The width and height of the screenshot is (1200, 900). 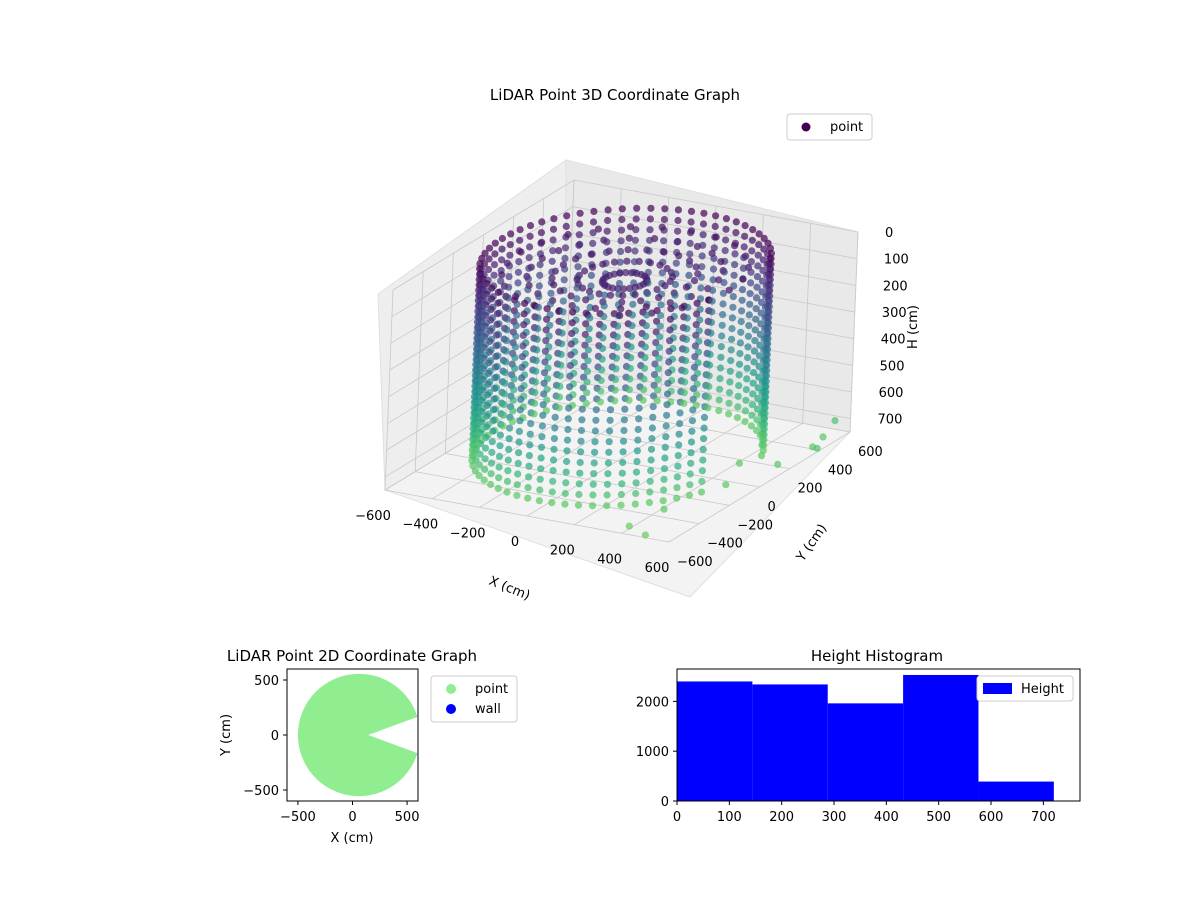 I want to click on y-tick-label: 1000, so click(x=652, y=752).